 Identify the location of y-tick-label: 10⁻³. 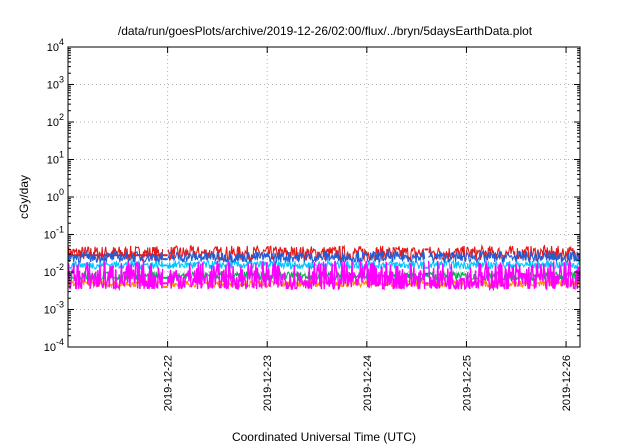
(54, 308).